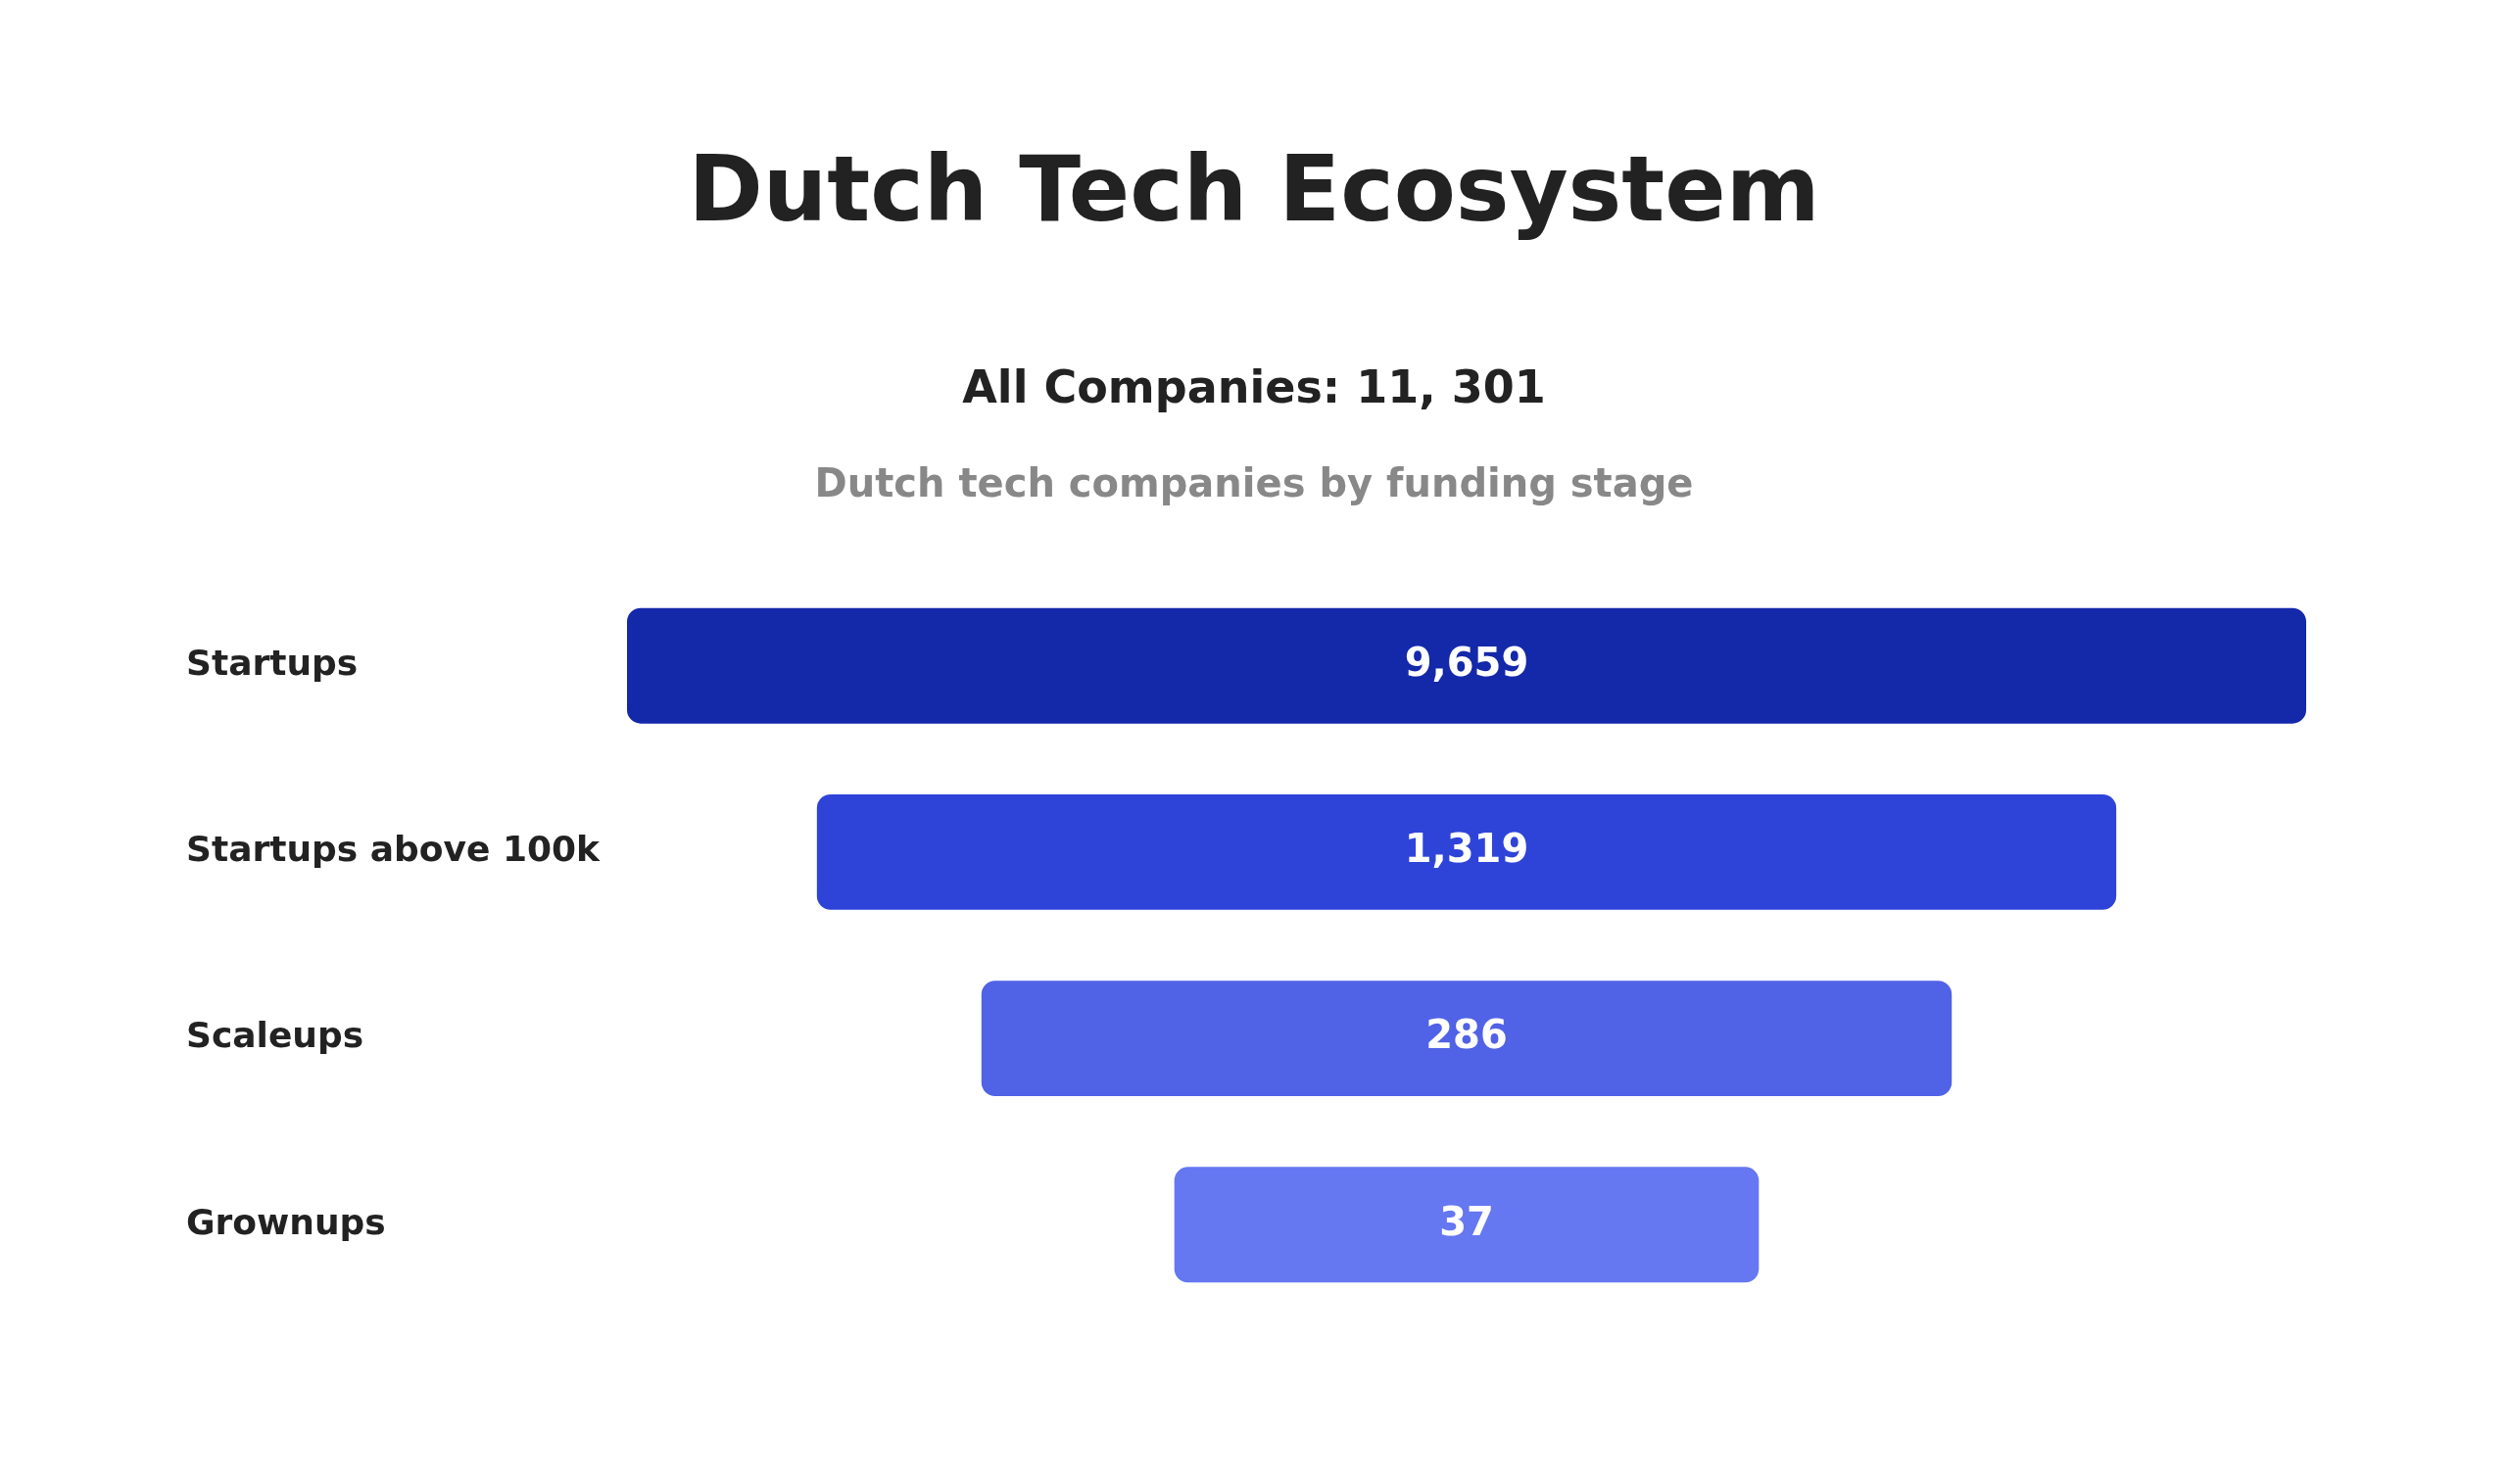  I want to click on category-label: Grownups, so click(286, 1221).